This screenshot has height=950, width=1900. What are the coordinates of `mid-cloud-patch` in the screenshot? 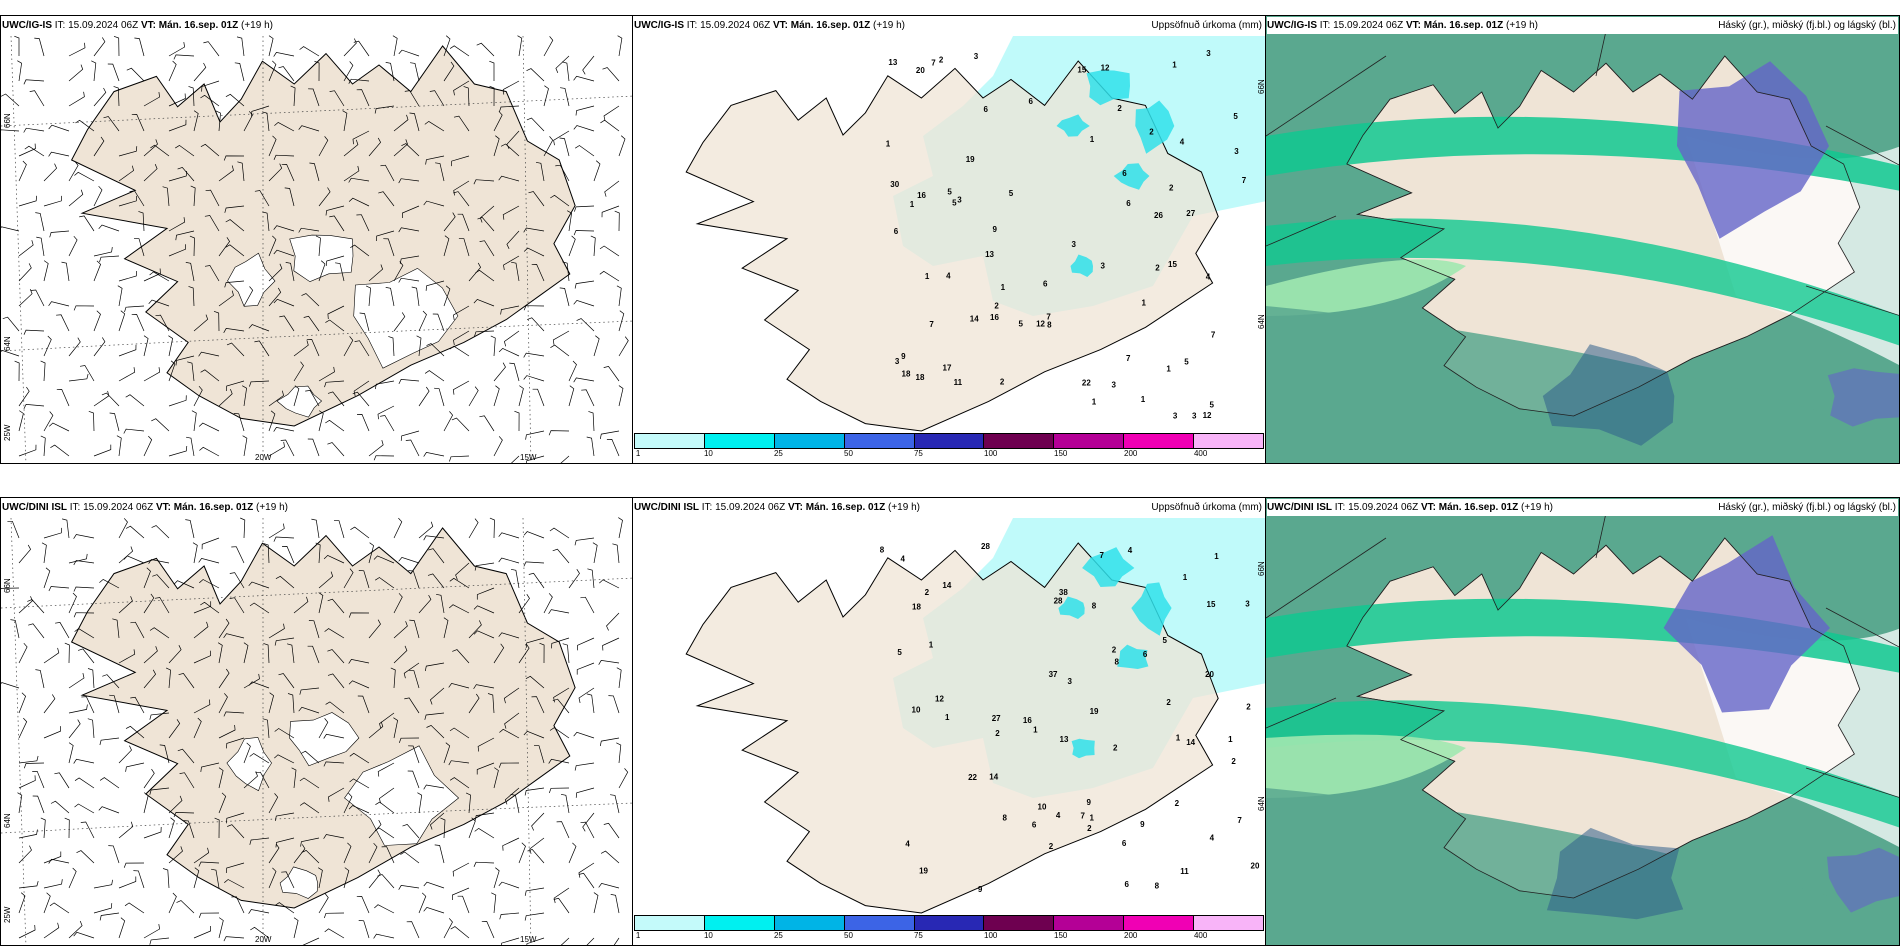 It's located at (1366, 766).